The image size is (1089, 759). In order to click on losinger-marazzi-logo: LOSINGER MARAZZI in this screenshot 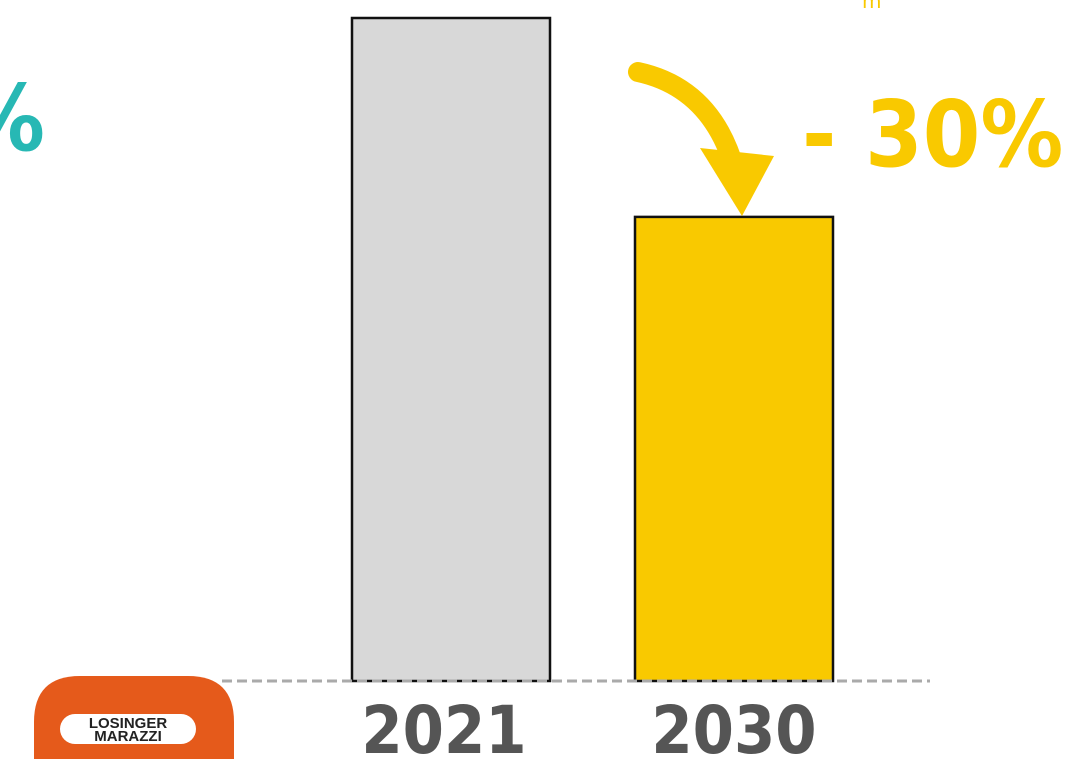, I will do `click(134, 717)`.